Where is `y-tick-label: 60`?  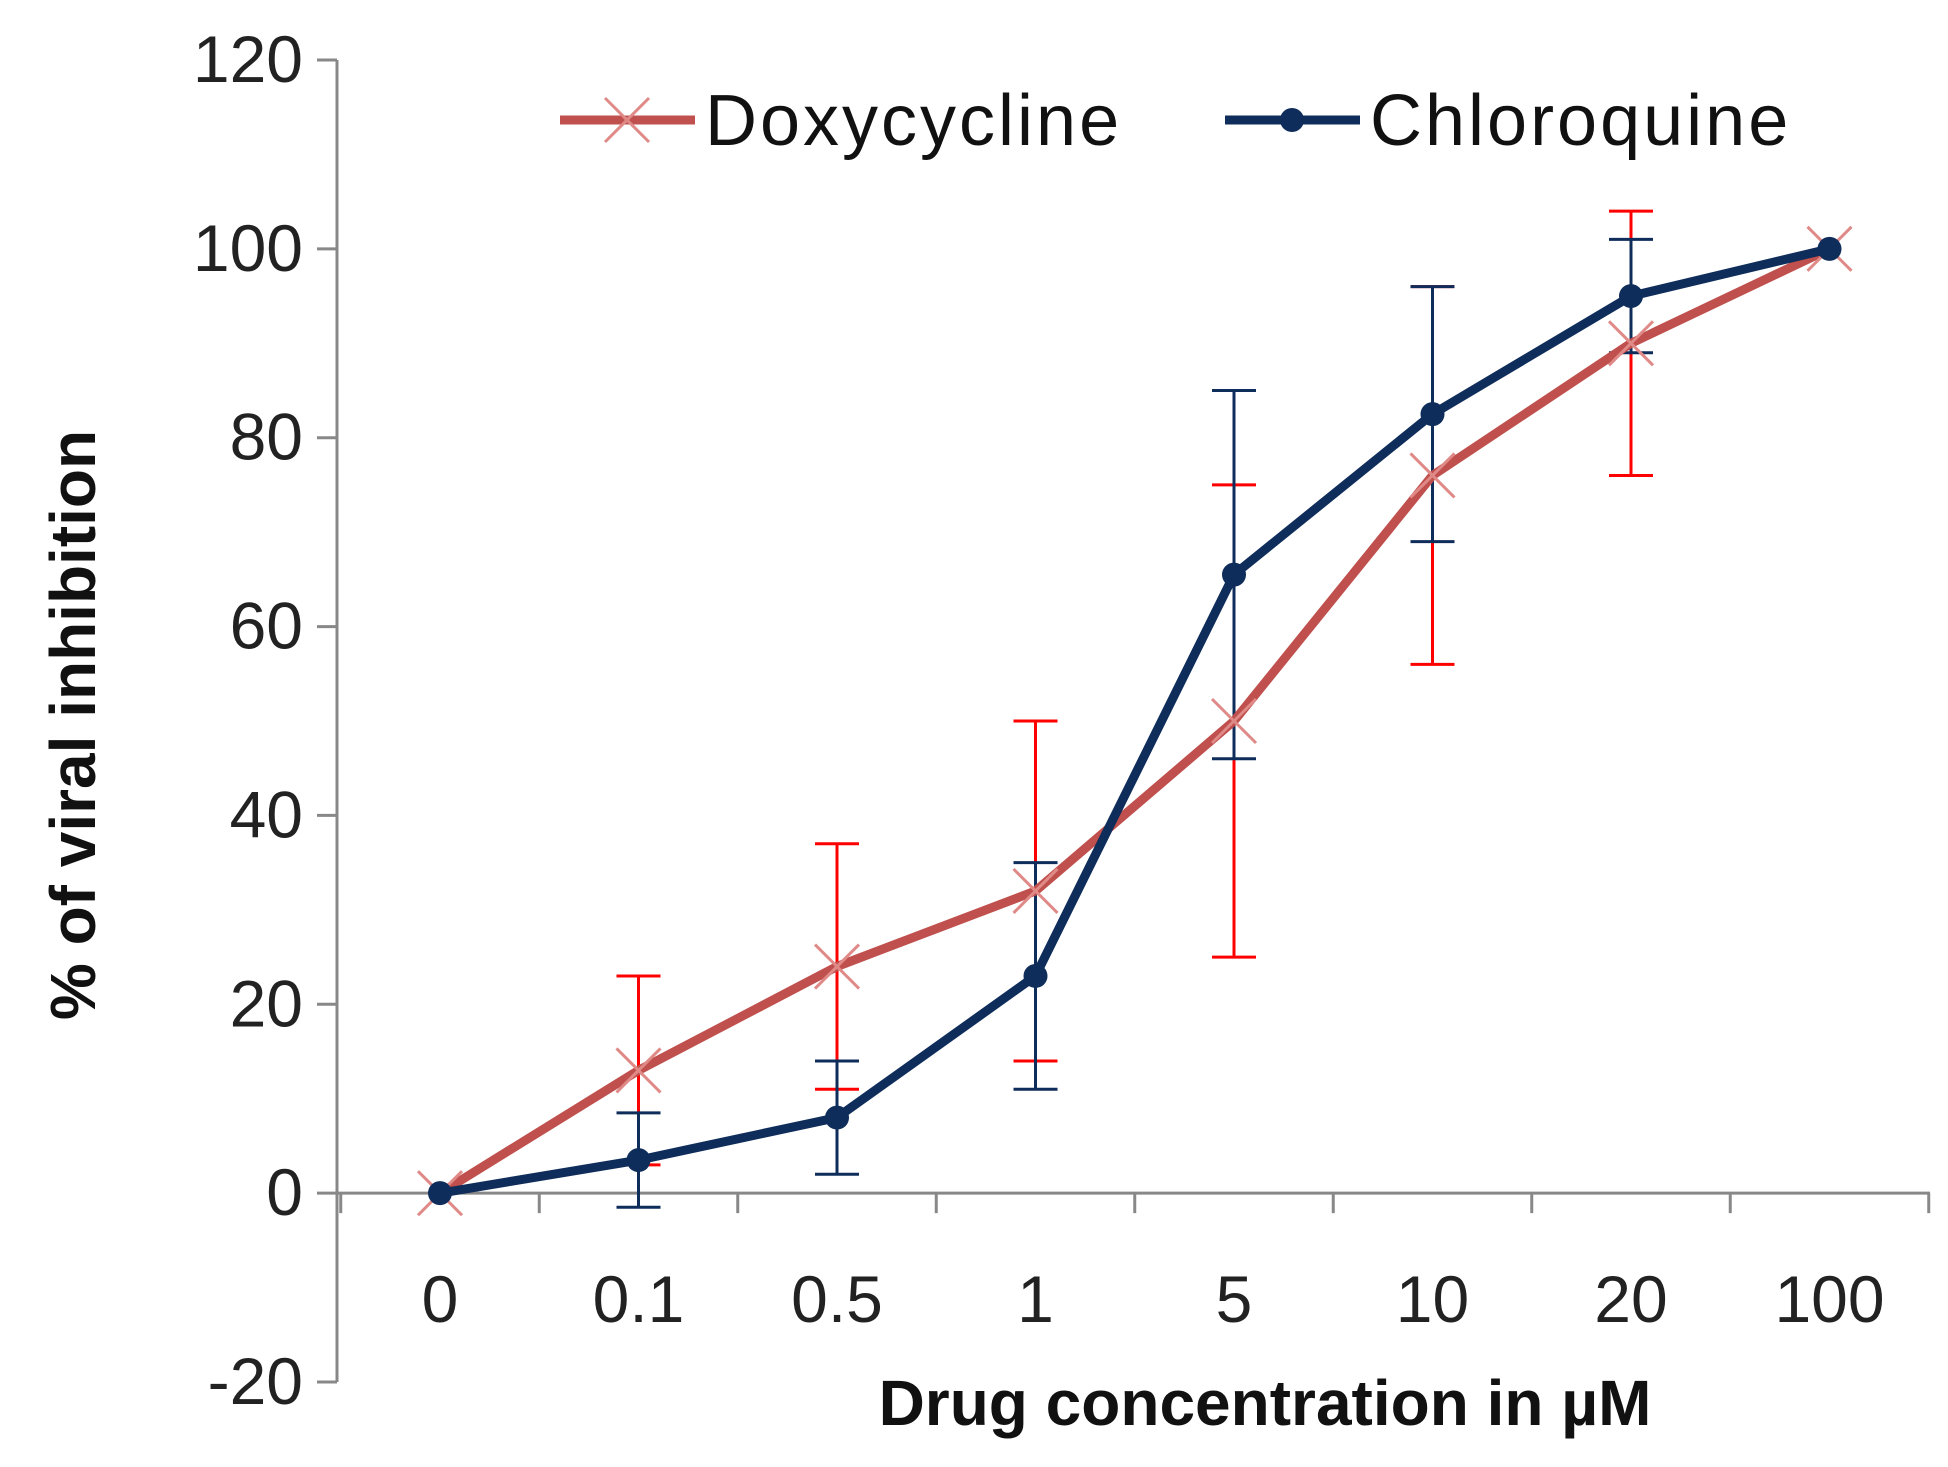 y-tick-label: 60 is located at coordinates (266, 626).